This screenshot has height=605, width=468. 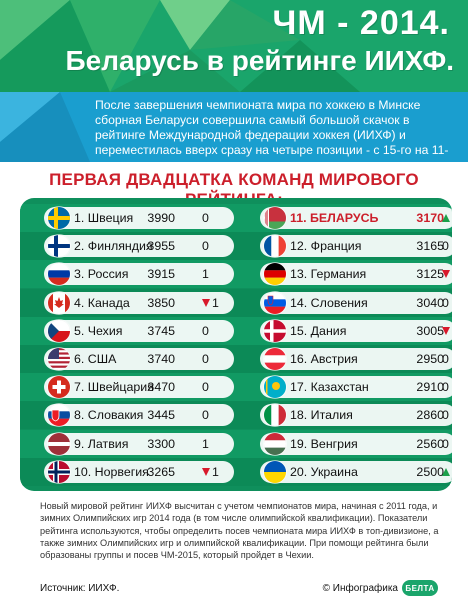 I want to click on team-name: 4. Канада, so click(x=102, y=302).